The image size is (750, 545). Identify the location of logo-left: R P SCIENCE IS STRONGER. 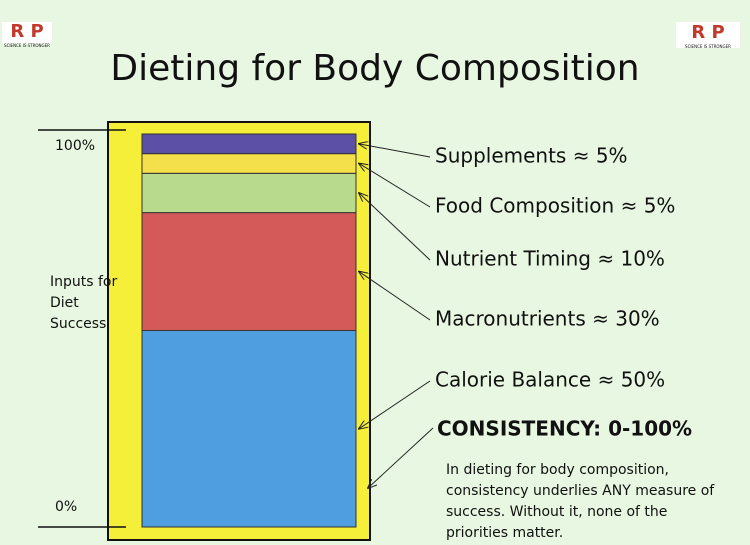
(27, 34).